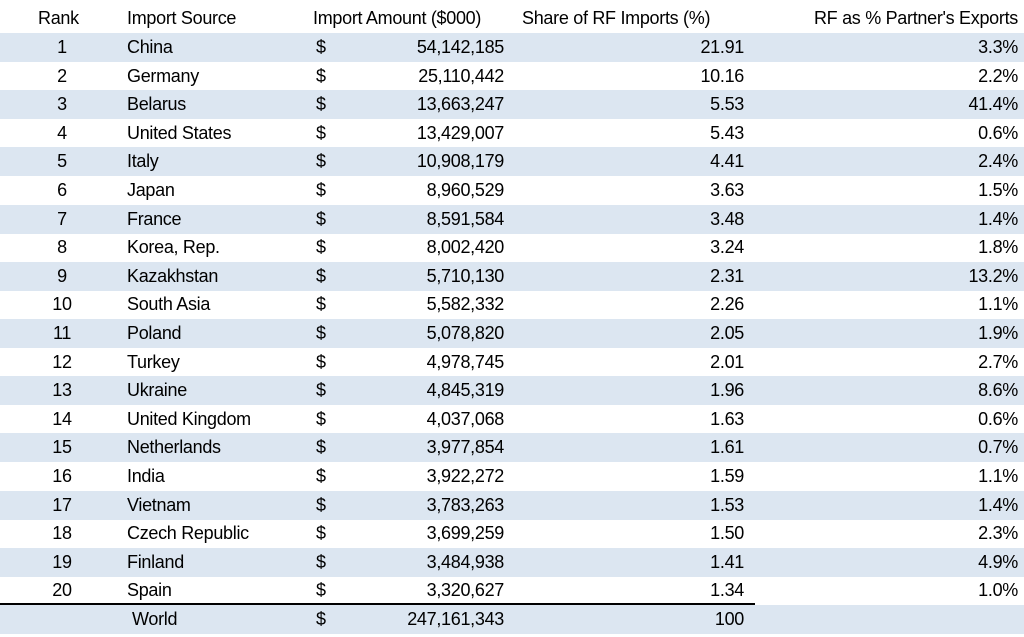 This screenshot has height=637, width=1024. What do you see at coordinates (998, 75) in the screenshot?
I see `partner-pct-cell: 2.2%` at bounding box center [998, 75].